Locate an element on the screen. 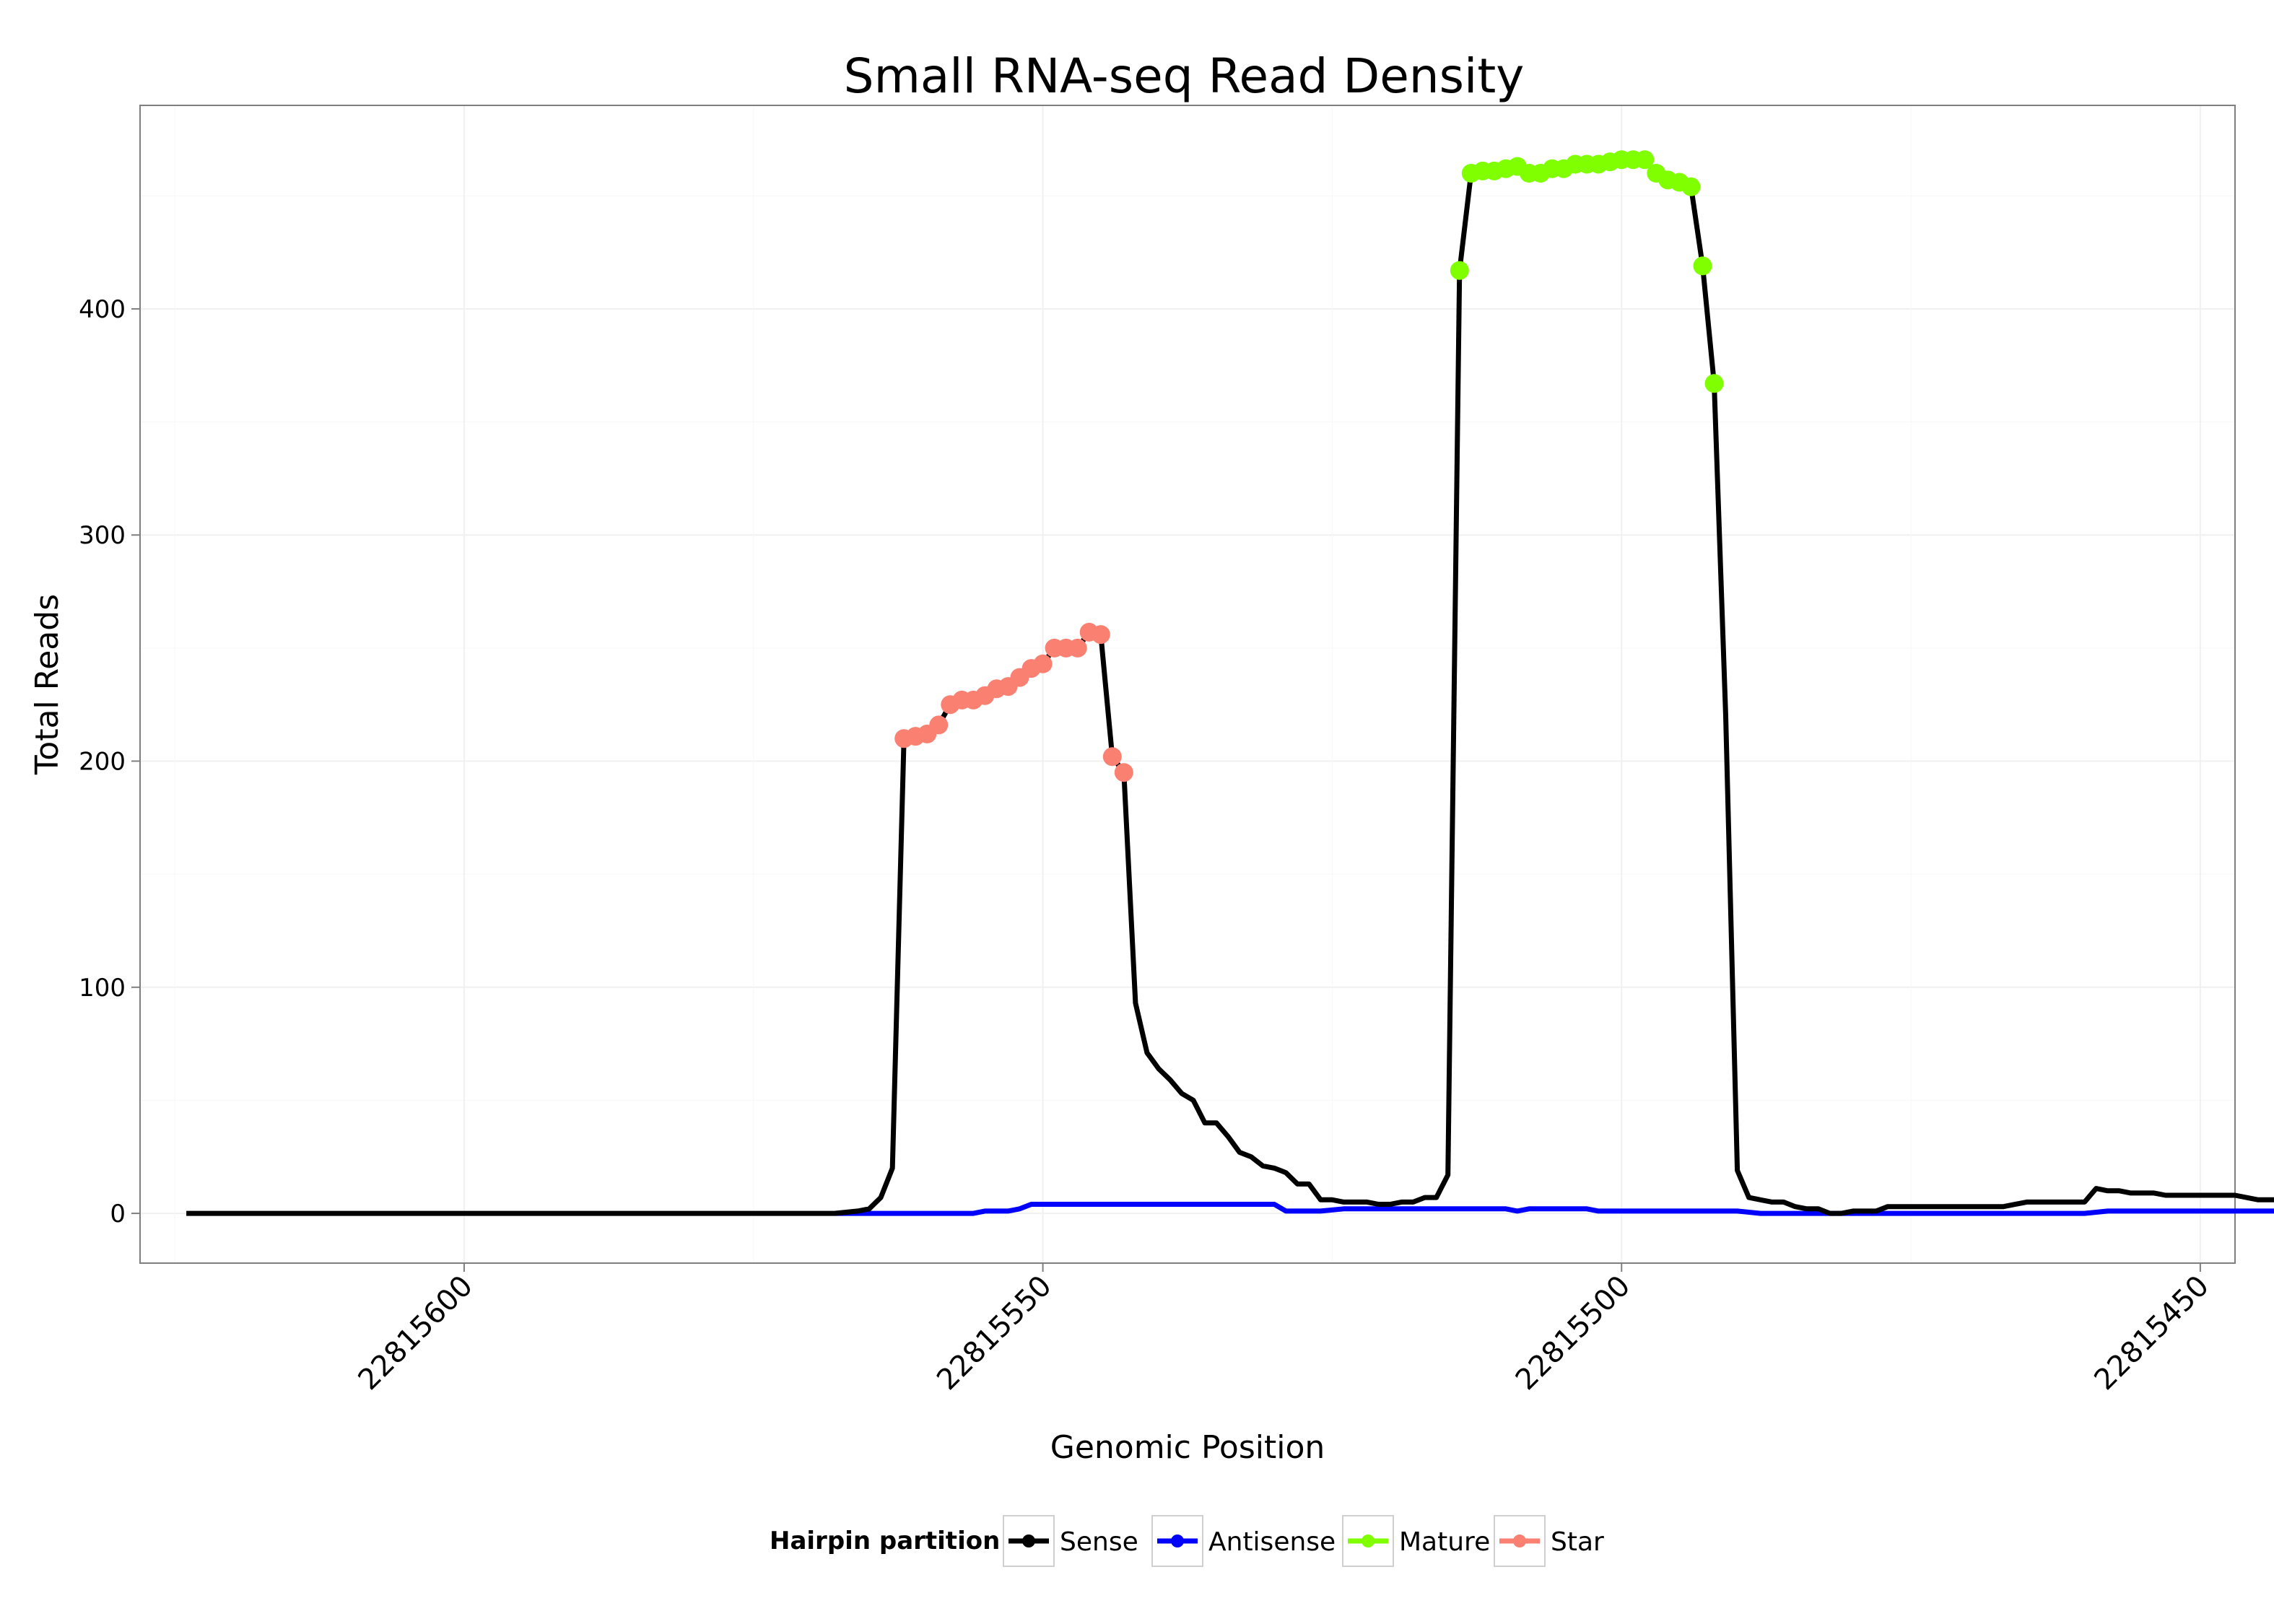  y-tick-label: 100 is located at coordinates (102, 988).